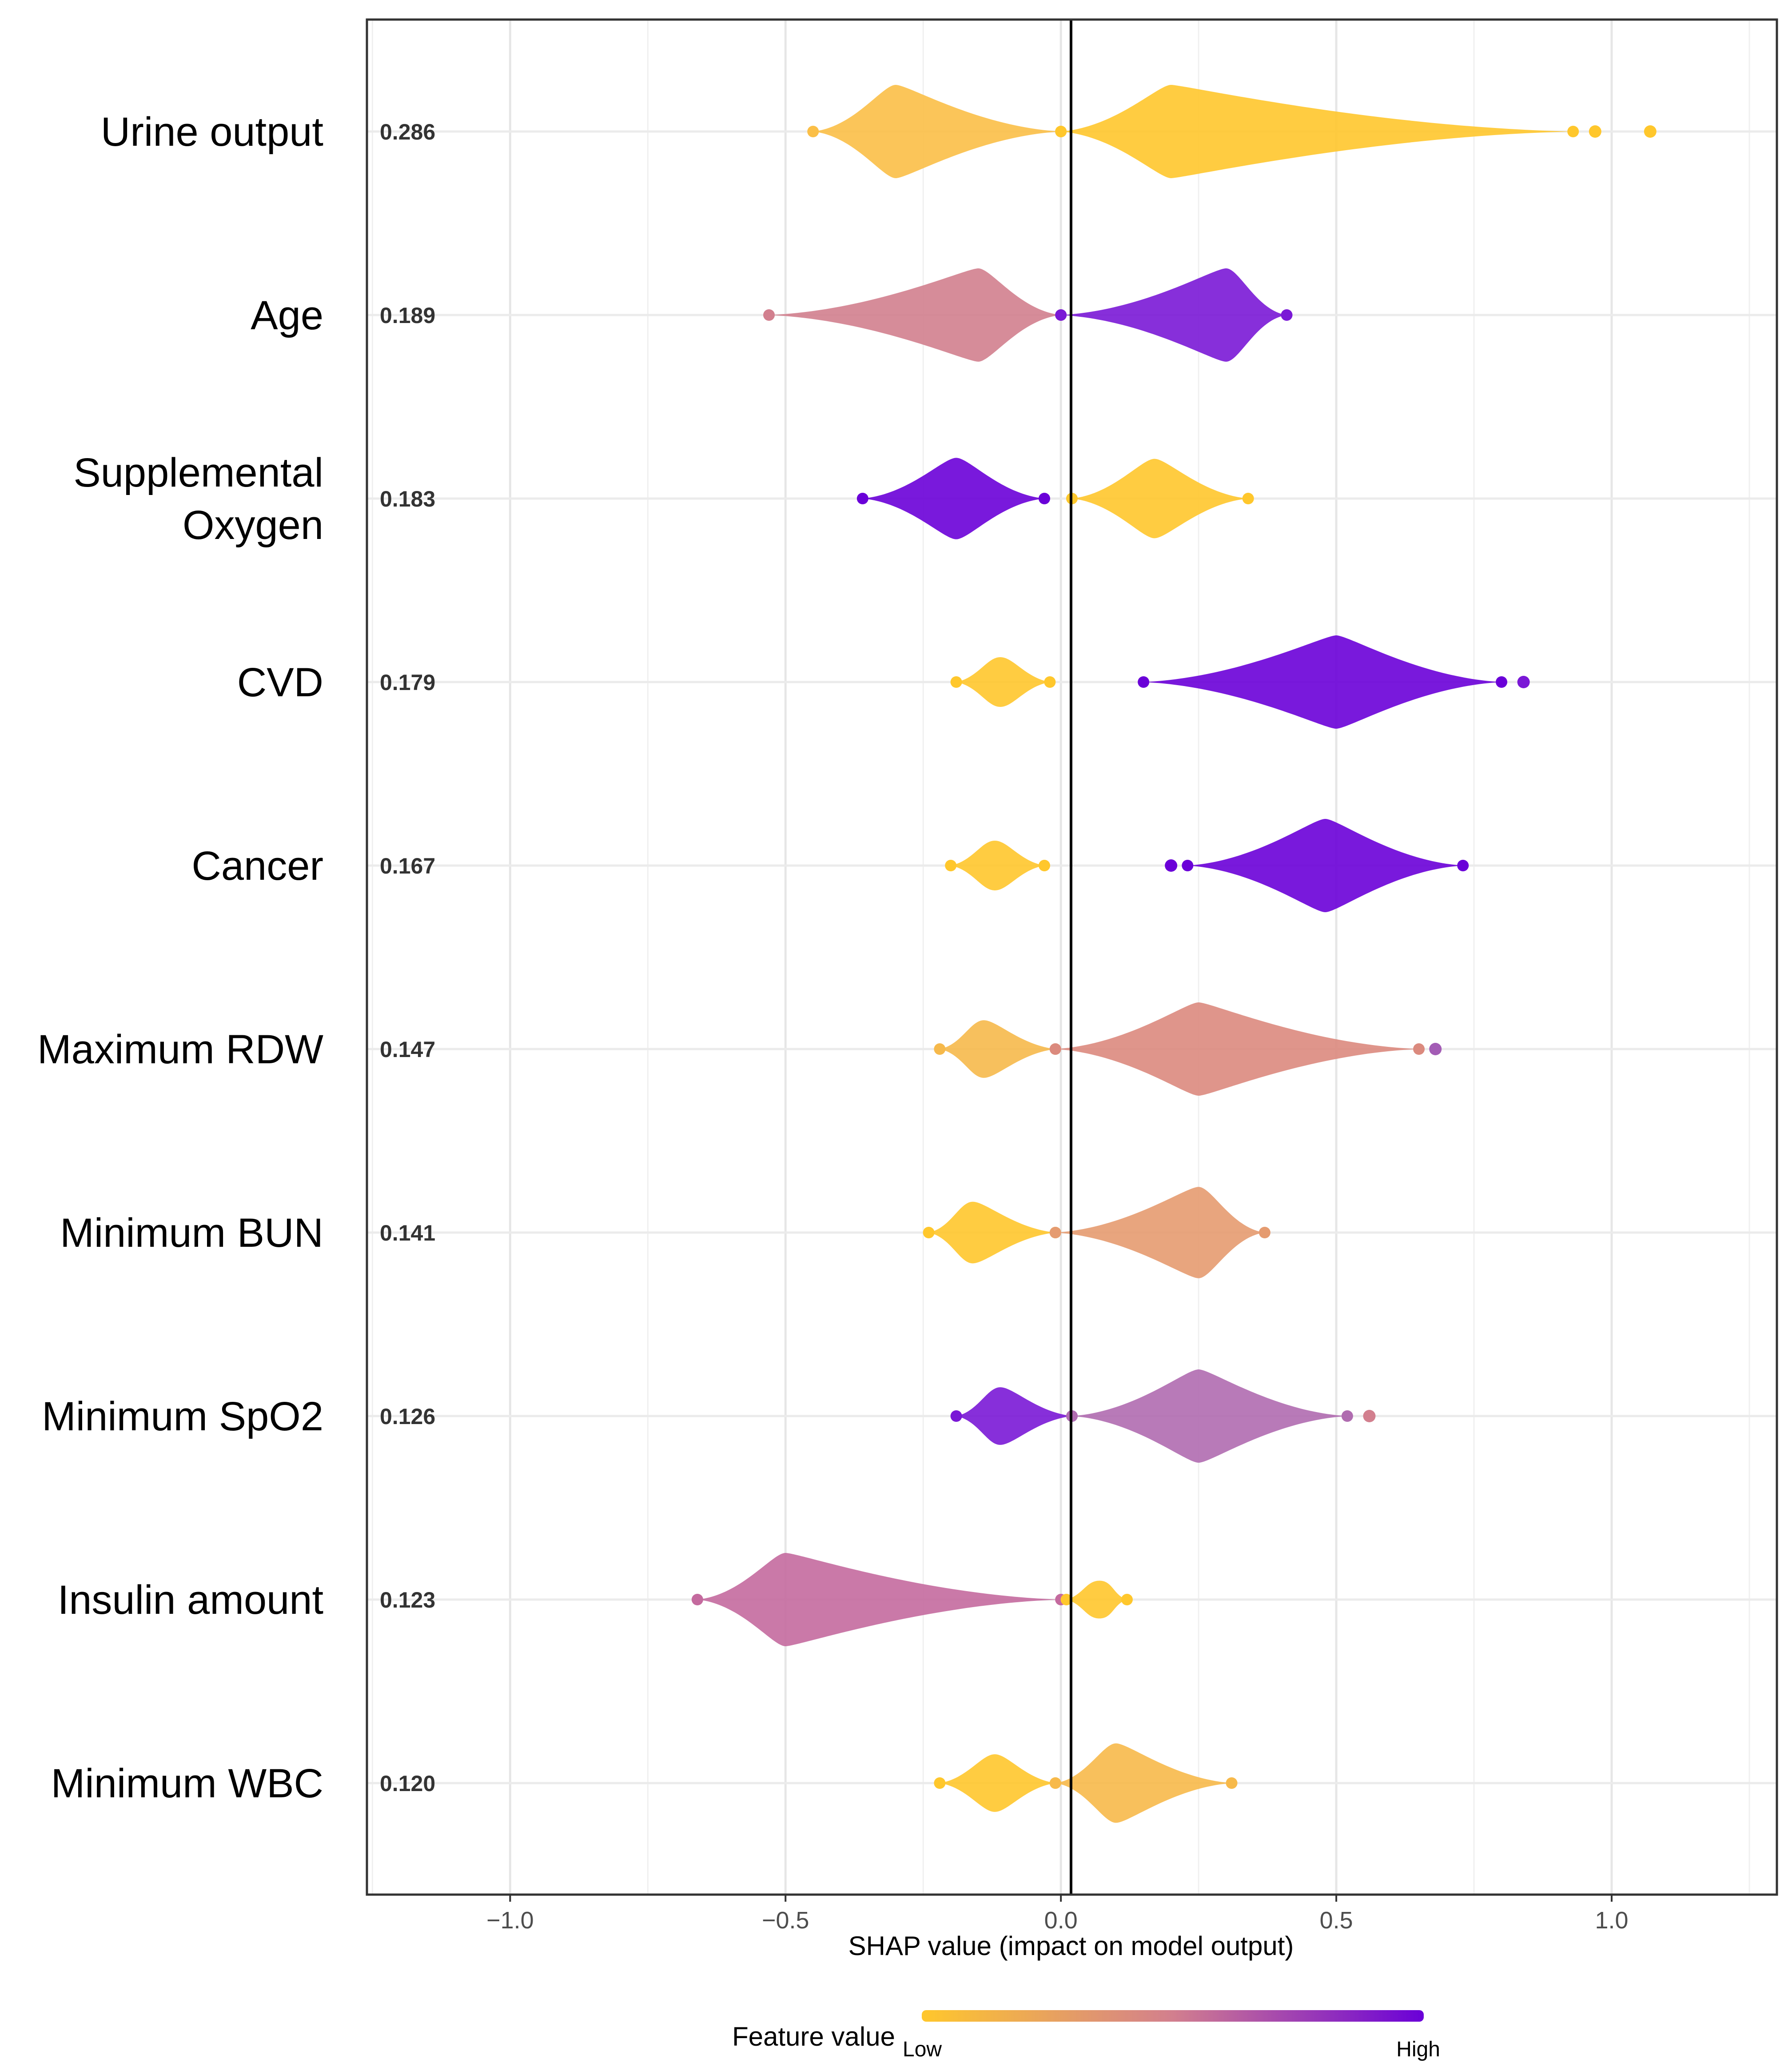 This screenshot has height=2067, width=1792. What do you see at coordinates (922, 2049) in the screenshot?
I see `legend-low-label: Low` at bounding box center [922, 2049].